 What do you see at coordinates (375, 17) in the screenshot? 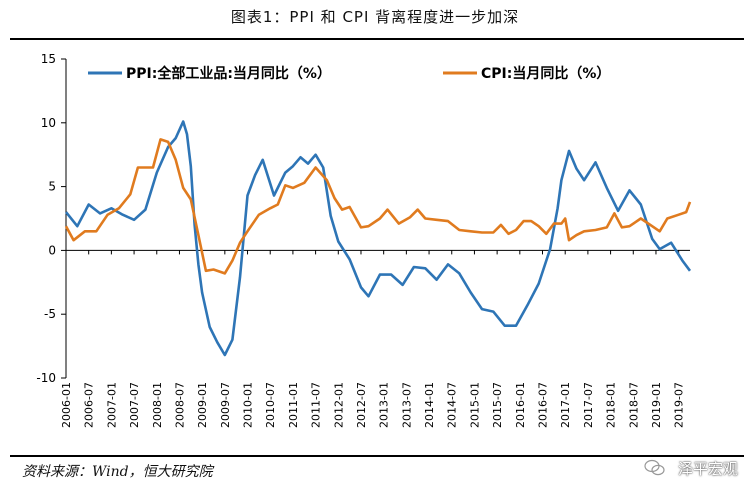
I see `page-title: 图表1：PPI 和 CPI 背离程度进一步加深` at bounding box center [375, 17].